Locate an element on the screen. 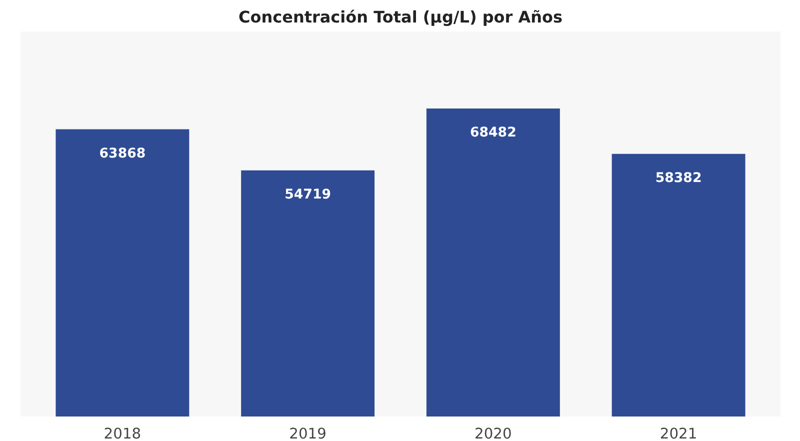 This screenshot has width=800, height=441. data-label: 68482 is located at coordinates (493, 133).